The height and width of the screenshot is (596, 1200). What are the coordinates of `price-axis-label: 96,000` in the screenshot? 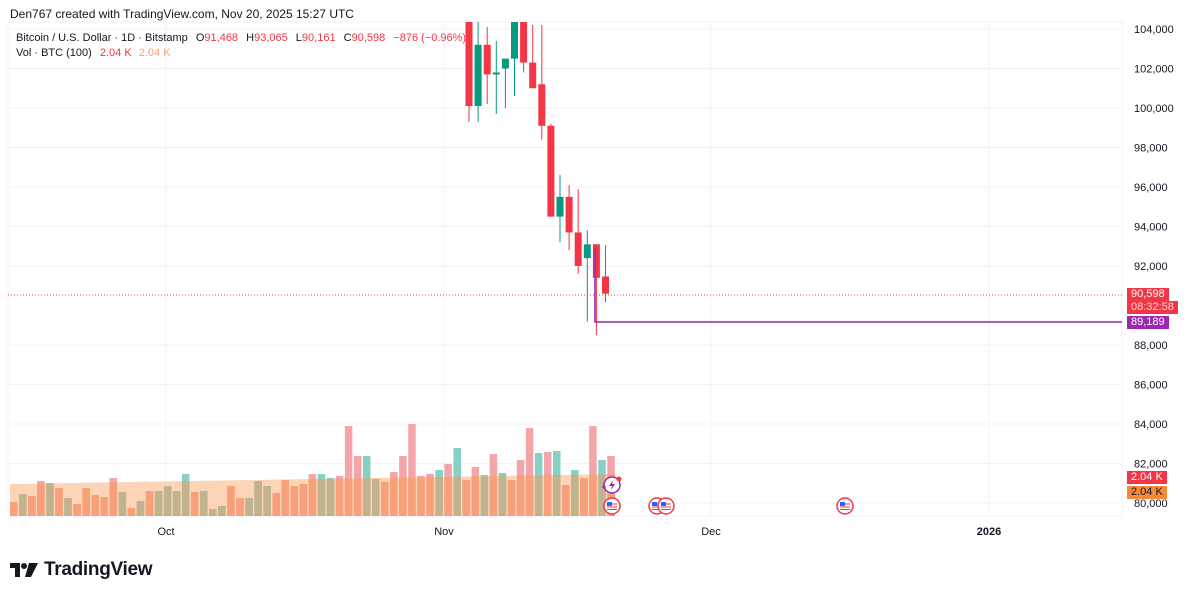 It's located at (1151, 188).